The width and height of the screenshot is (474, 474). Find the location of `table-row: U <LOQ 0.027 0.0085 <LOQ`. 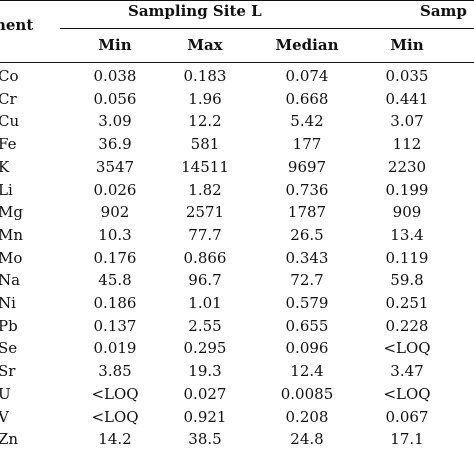

table-row: U <LOQ 0.027 0.0085 <LOQ is located at coordinates (237, 394).